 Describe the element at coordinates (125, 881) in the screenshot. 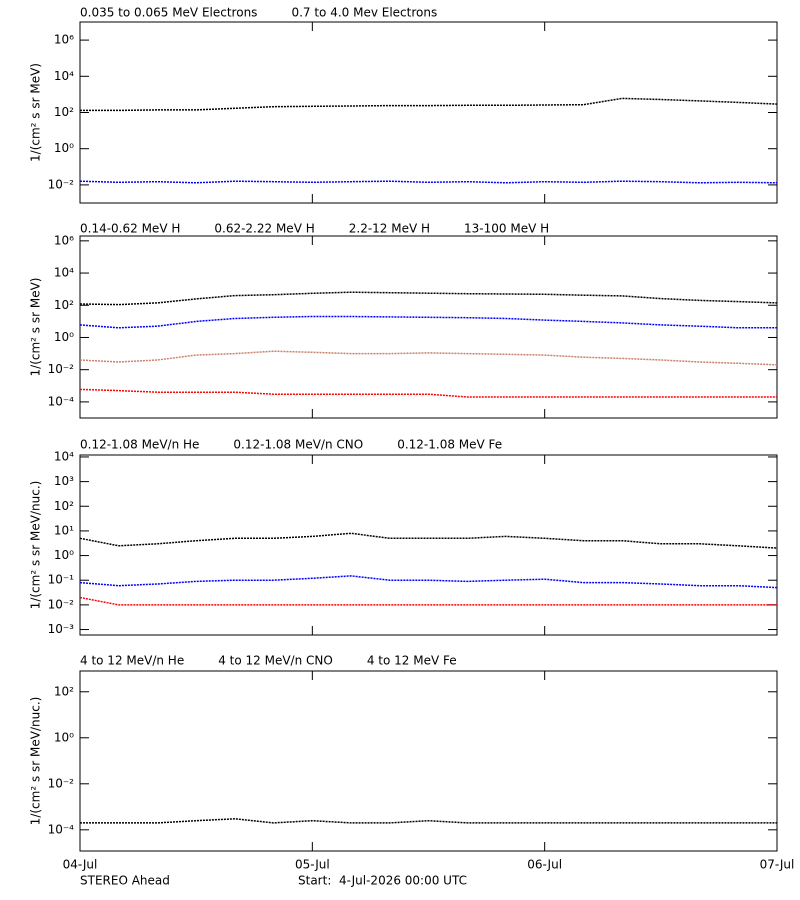

I see `footer-left: STEREO Ahead` at that location.